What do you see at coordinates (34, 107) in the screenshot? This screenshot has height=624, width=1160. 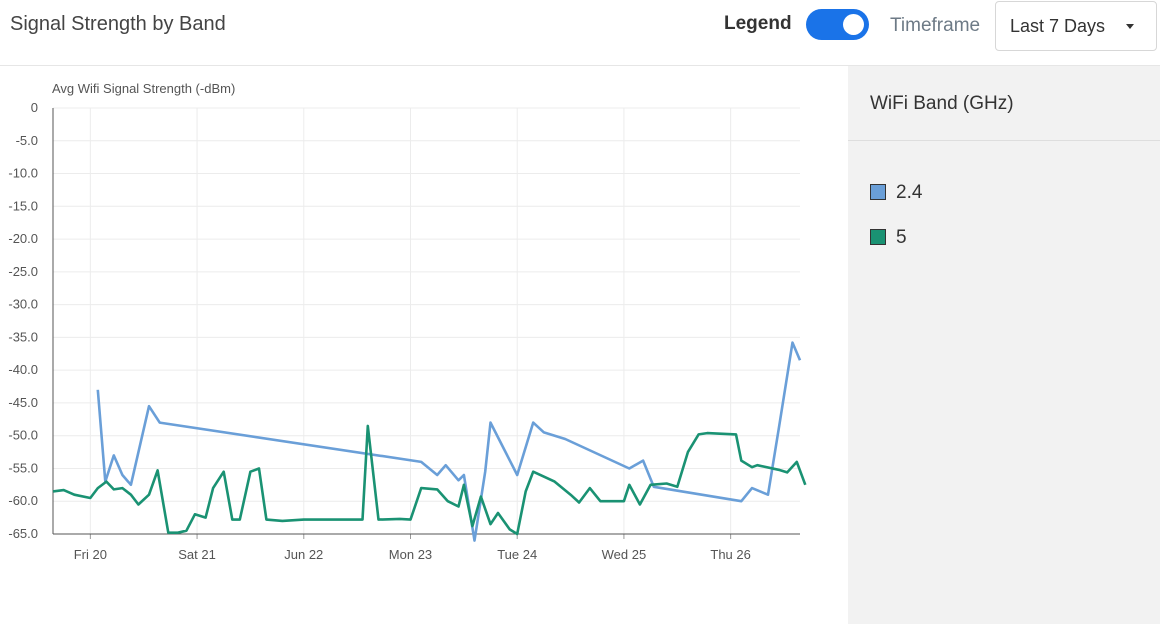 I see `y-tick-label: 0` at bounding box center [34, 107].